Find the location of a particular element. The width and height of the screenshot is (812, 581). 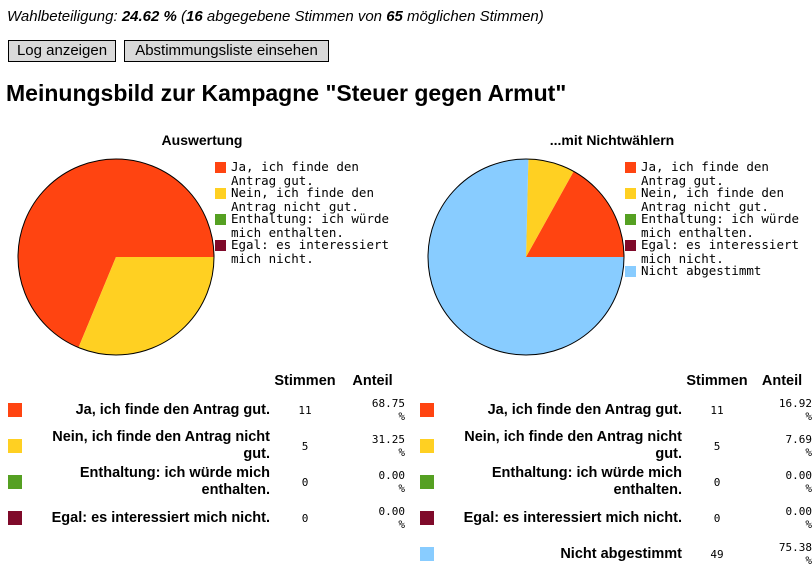

show-log-button: Log anzeigen is located at coordinates (62, 51).